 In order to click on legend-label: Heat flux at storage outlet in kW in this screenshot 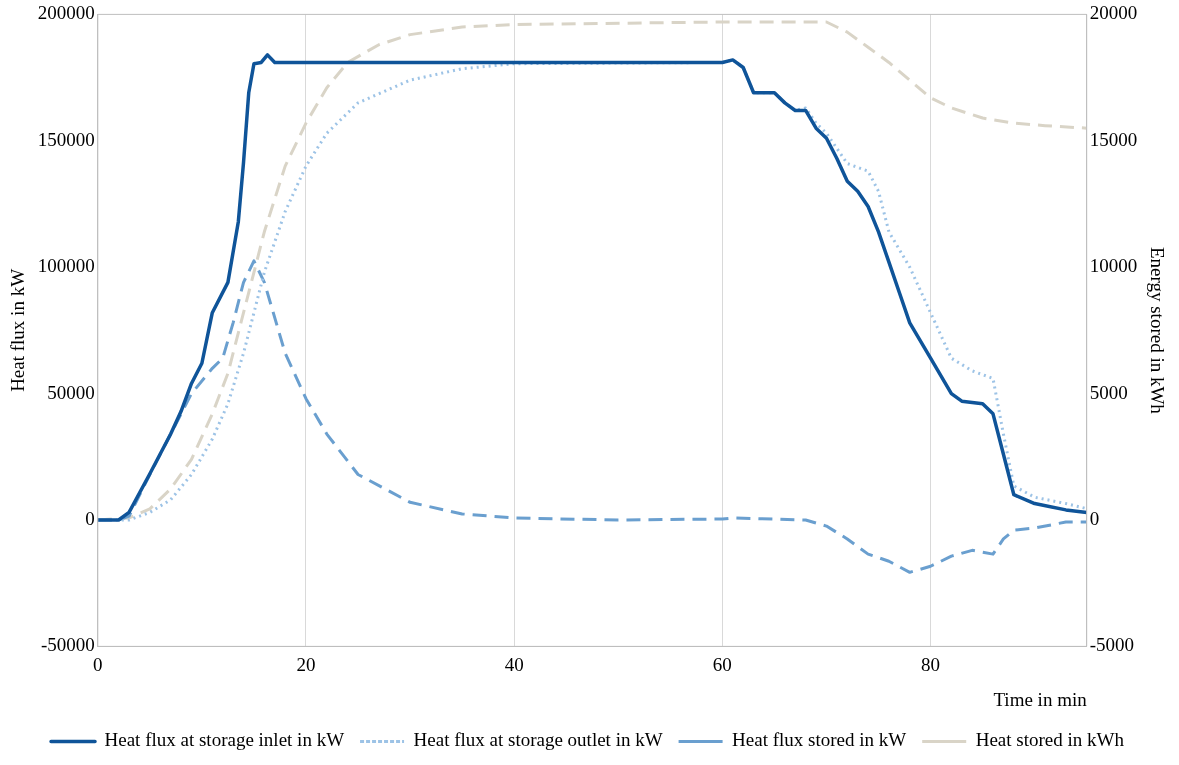, I will do `click(538, 740)`.